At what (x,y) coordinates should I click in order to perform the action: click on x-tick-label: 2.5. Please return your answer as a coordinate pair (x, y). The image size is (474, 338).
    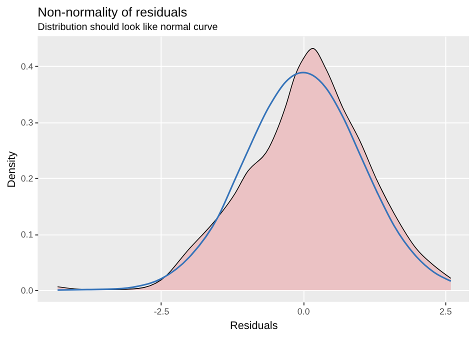
    Looking at the image, I should click on (445, 311).